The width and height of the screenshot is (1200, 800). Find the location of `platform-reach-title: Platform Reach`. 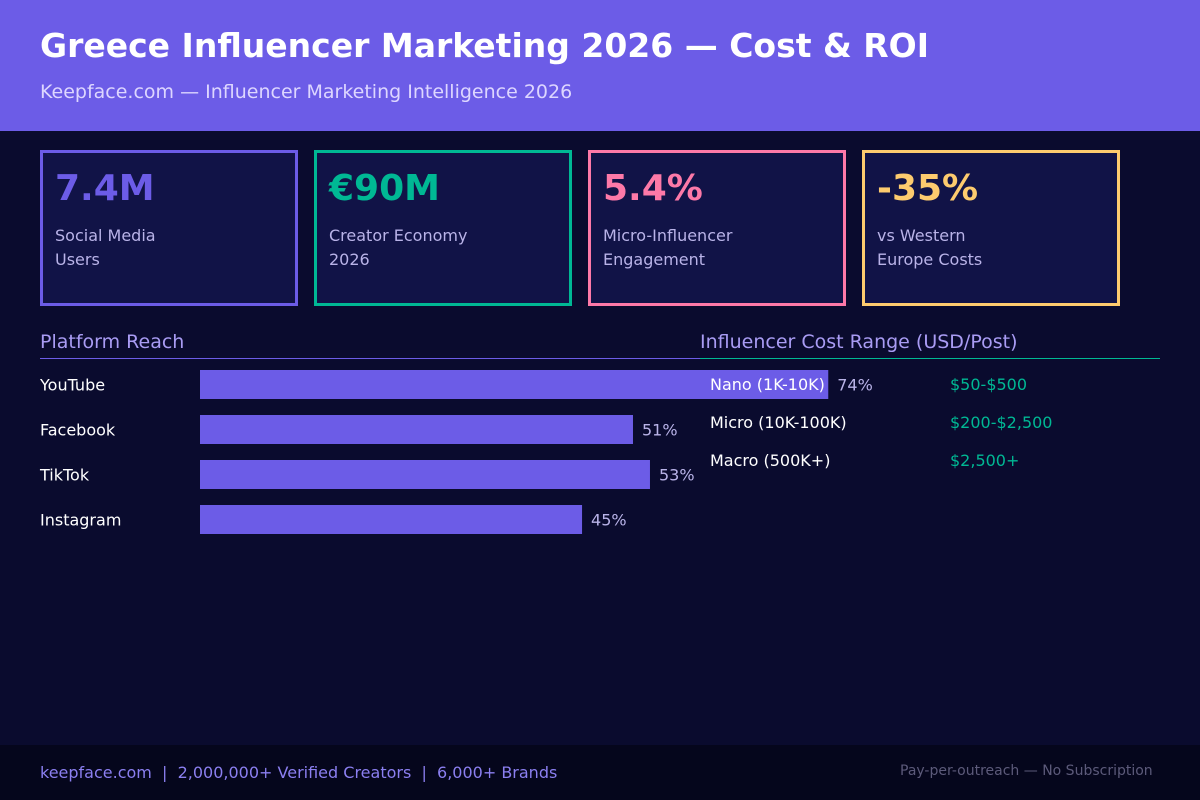

platform-reach-title: Platform Reach is located at coordinates (112, 342).